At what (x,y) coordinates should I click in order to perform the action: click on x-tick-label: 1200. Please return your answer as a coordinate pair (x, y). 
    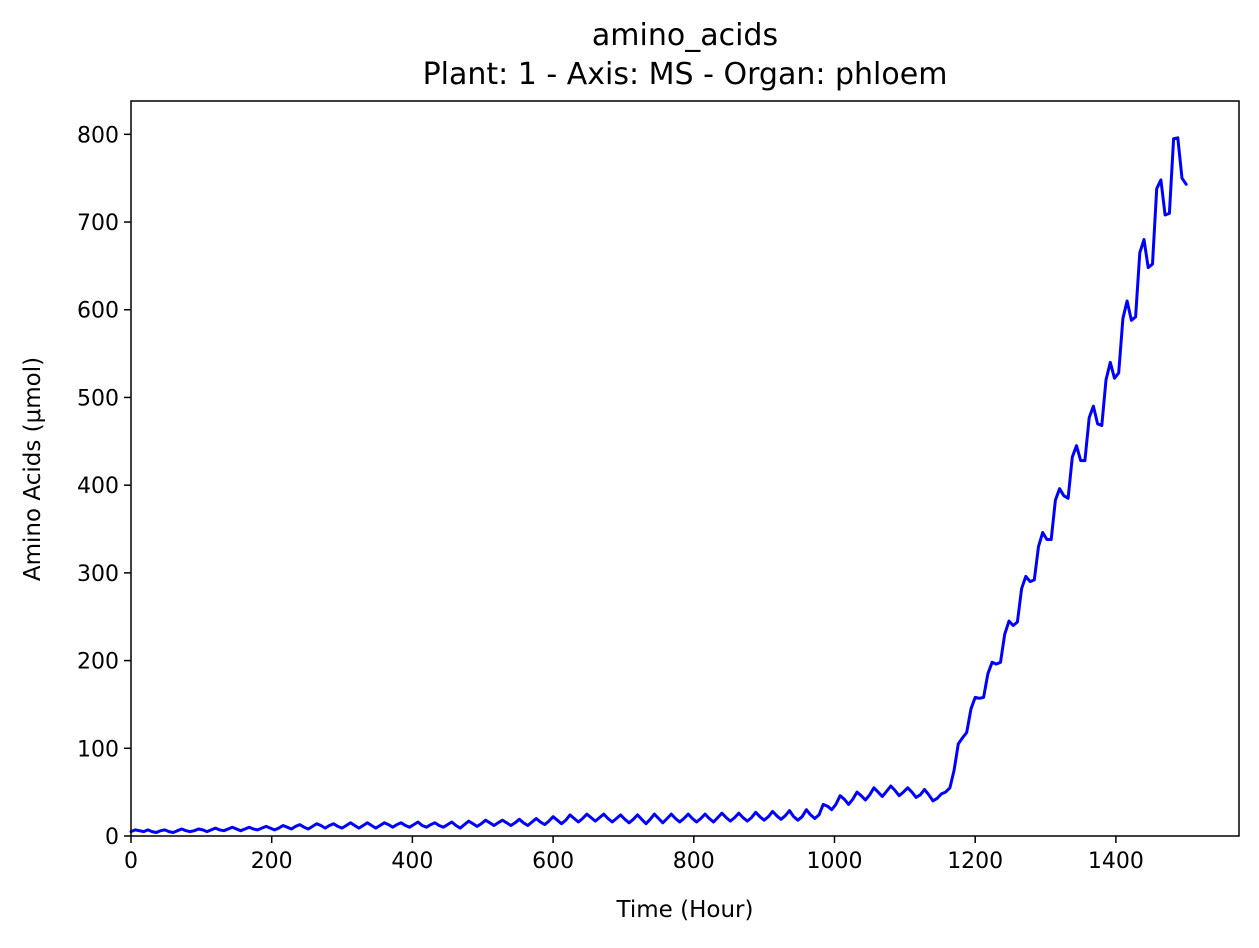
    Looking at the image, I should click on (975, 861).